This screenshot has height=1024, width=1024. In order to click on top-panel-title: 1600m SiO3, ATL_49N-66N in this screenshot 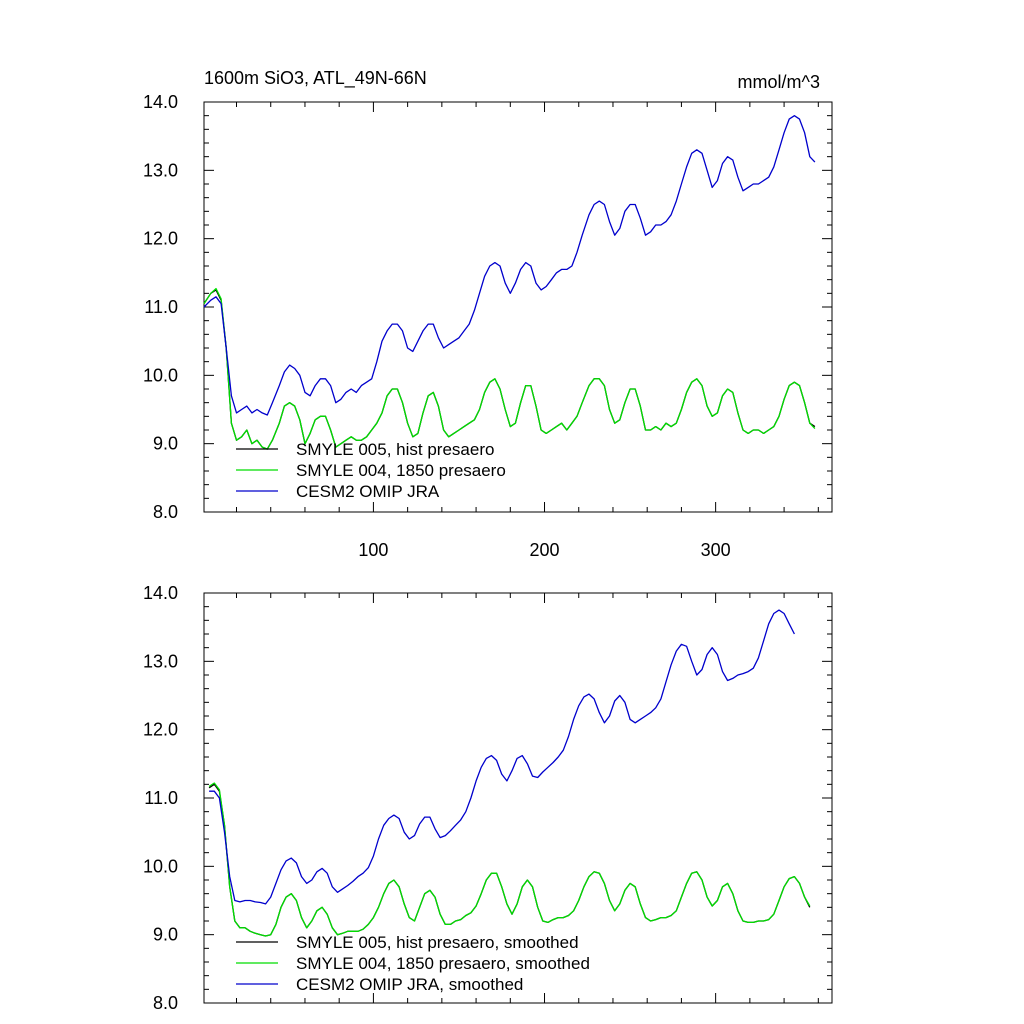, I will do `click(315, 78)`.